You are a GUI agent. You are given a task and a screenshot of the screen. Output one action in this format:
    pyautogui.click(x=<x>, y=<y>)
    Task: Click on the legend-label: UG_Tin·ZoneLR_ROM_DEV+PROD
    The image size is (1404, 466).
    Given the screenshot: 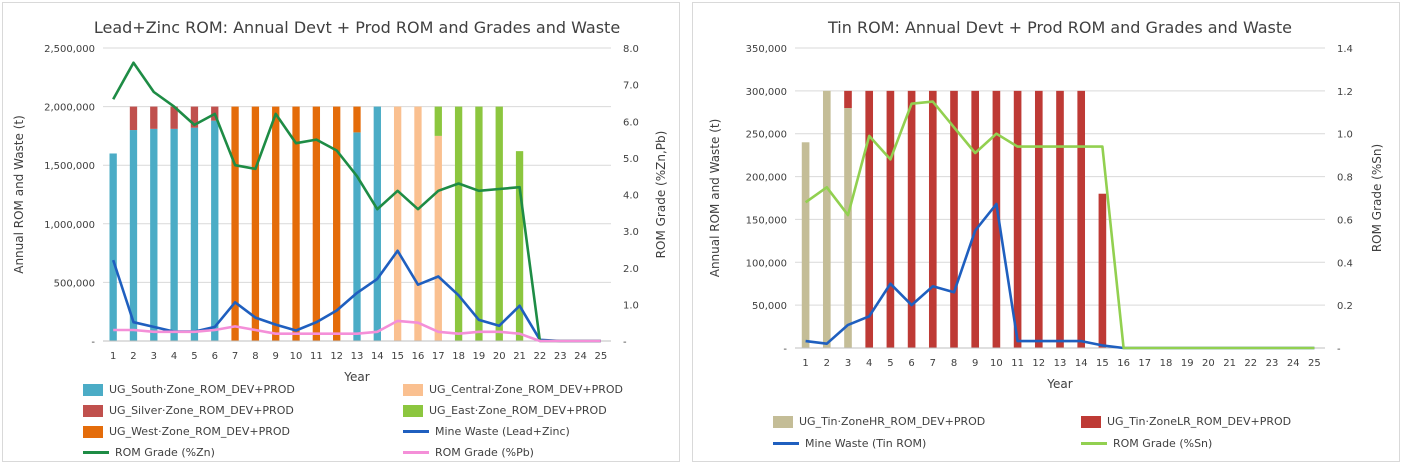 What is the action you would take?
    pyautogui.click(x=1199, y=421)
    